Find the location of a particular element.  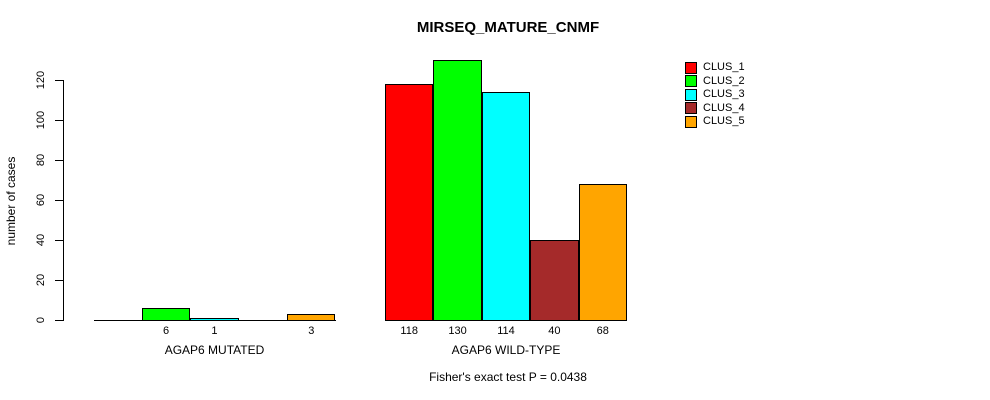

legend-item: CLUS_4 is located at coordinates (715, 107).